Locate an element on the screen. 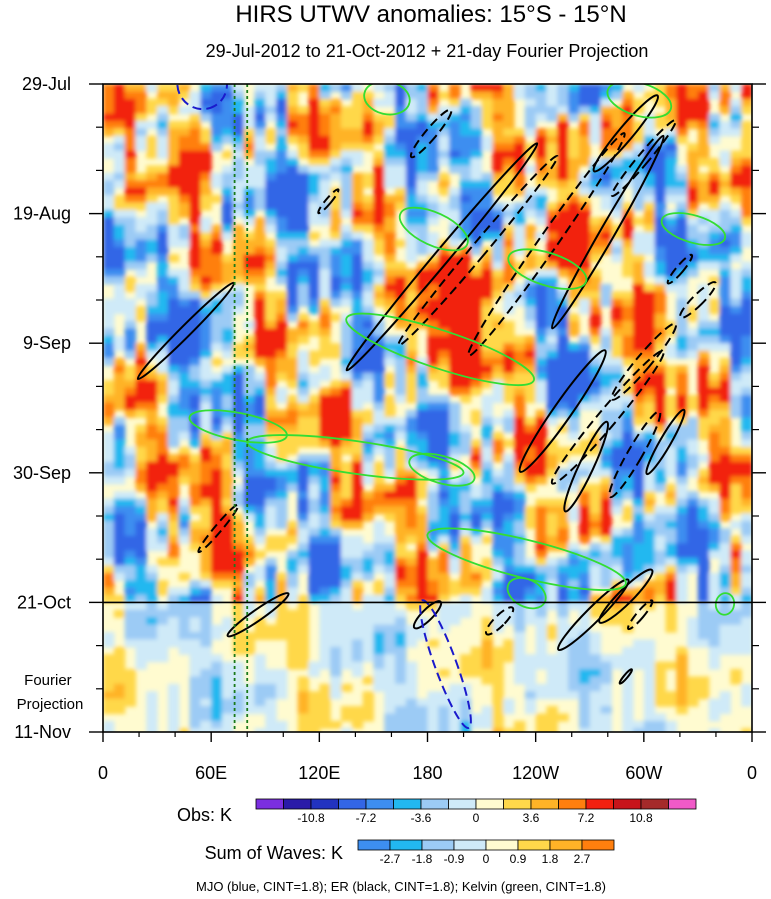 The image size is (771, 899). obs-swatch is located at coordinates (489, 804).